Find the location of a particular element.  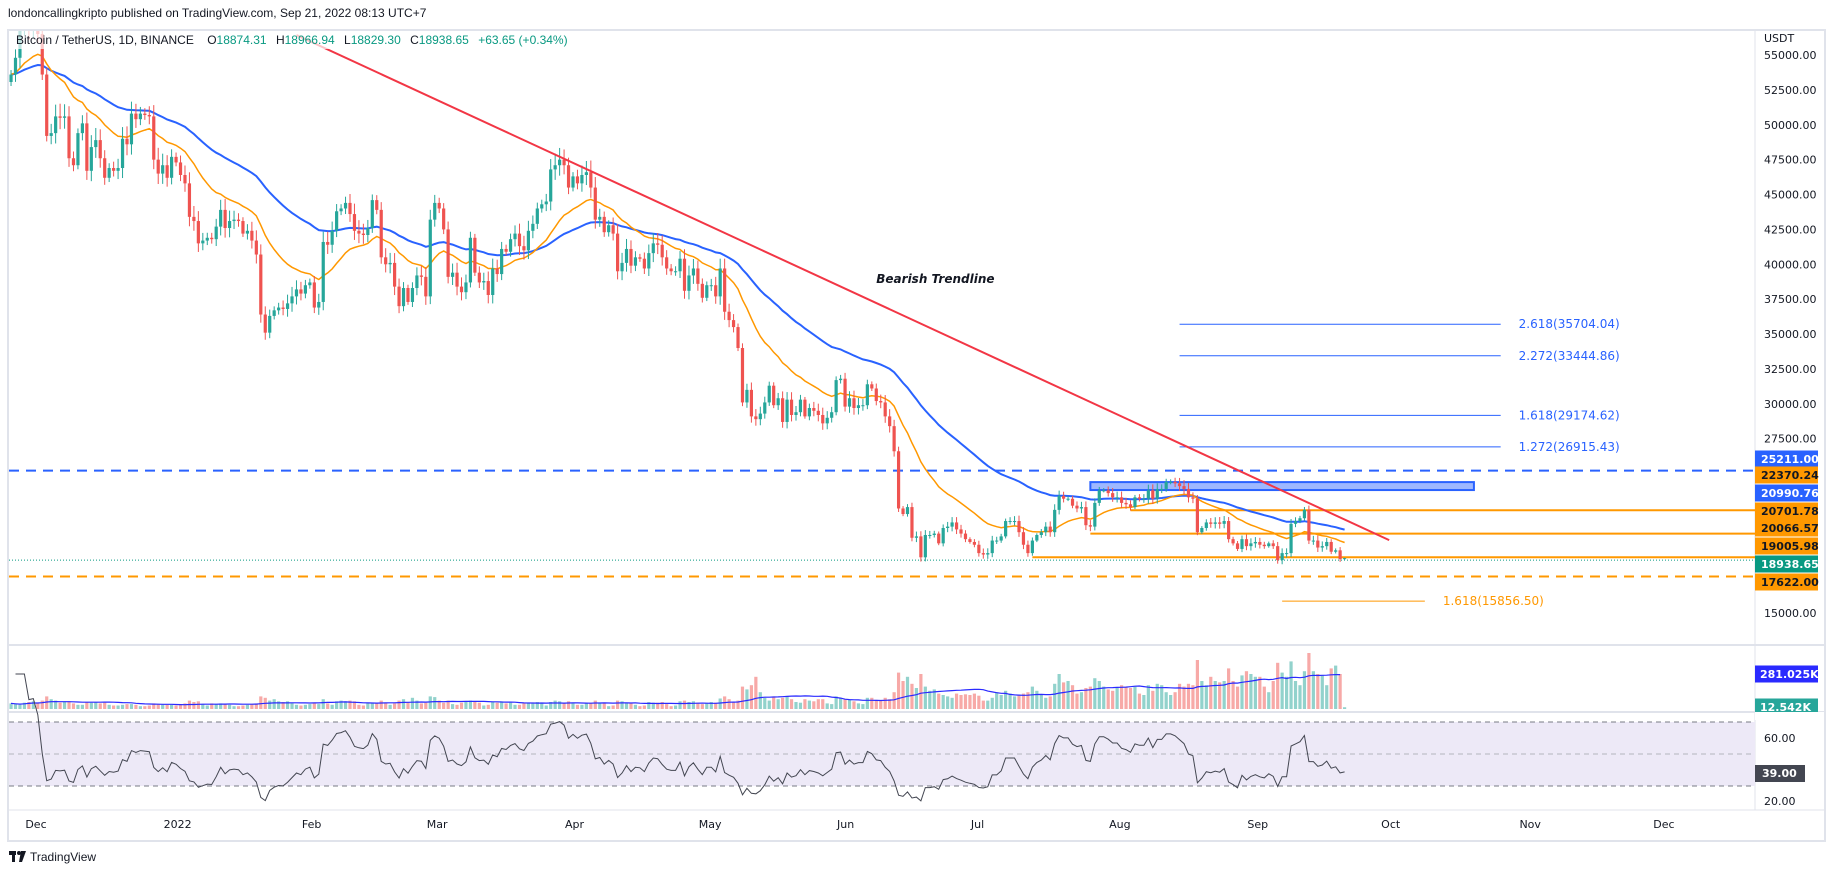

price-tick-label: 42500.00 is located at coordinates (1790, 229).